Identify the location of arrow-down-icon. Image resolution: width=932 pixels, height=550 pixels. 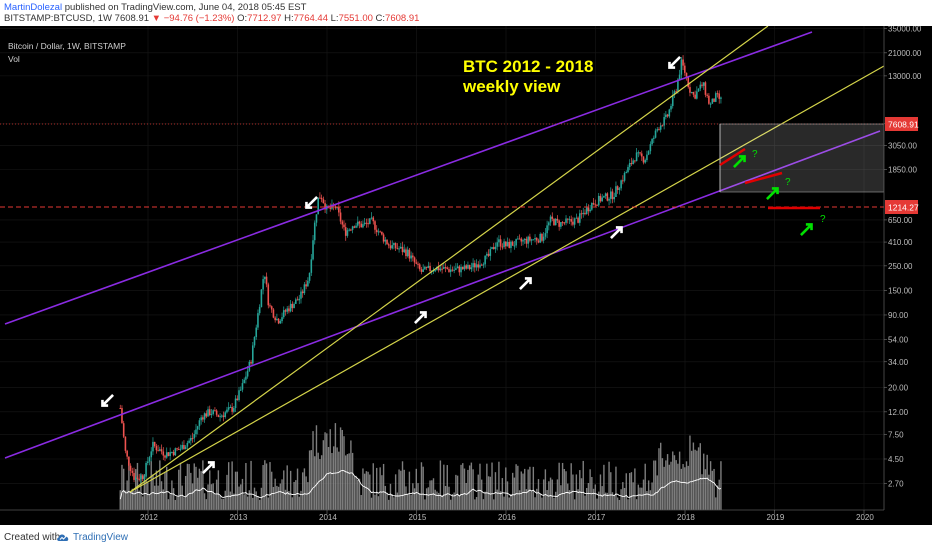
(311, 202).